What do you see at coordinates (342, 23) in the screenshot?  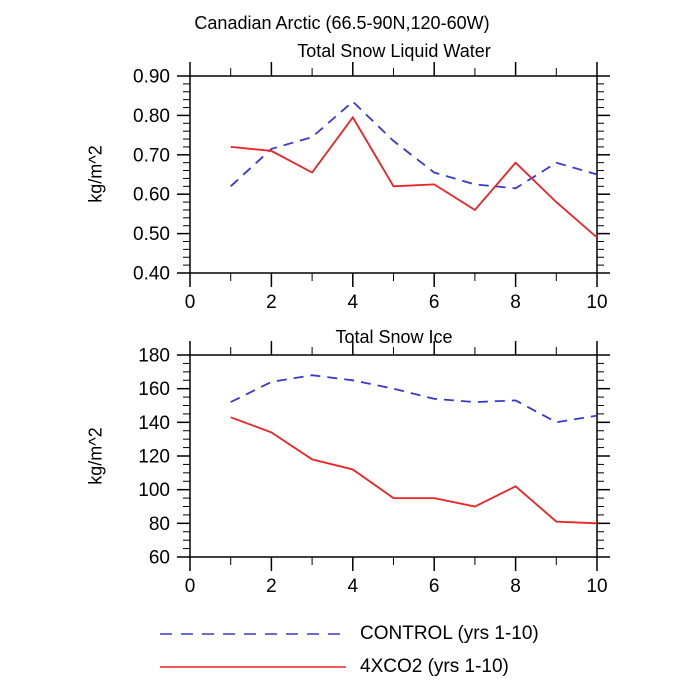 I see `figure-title: Canadian Arctic (66.5-90N,120-60W)` at bounding box center [342, 23].